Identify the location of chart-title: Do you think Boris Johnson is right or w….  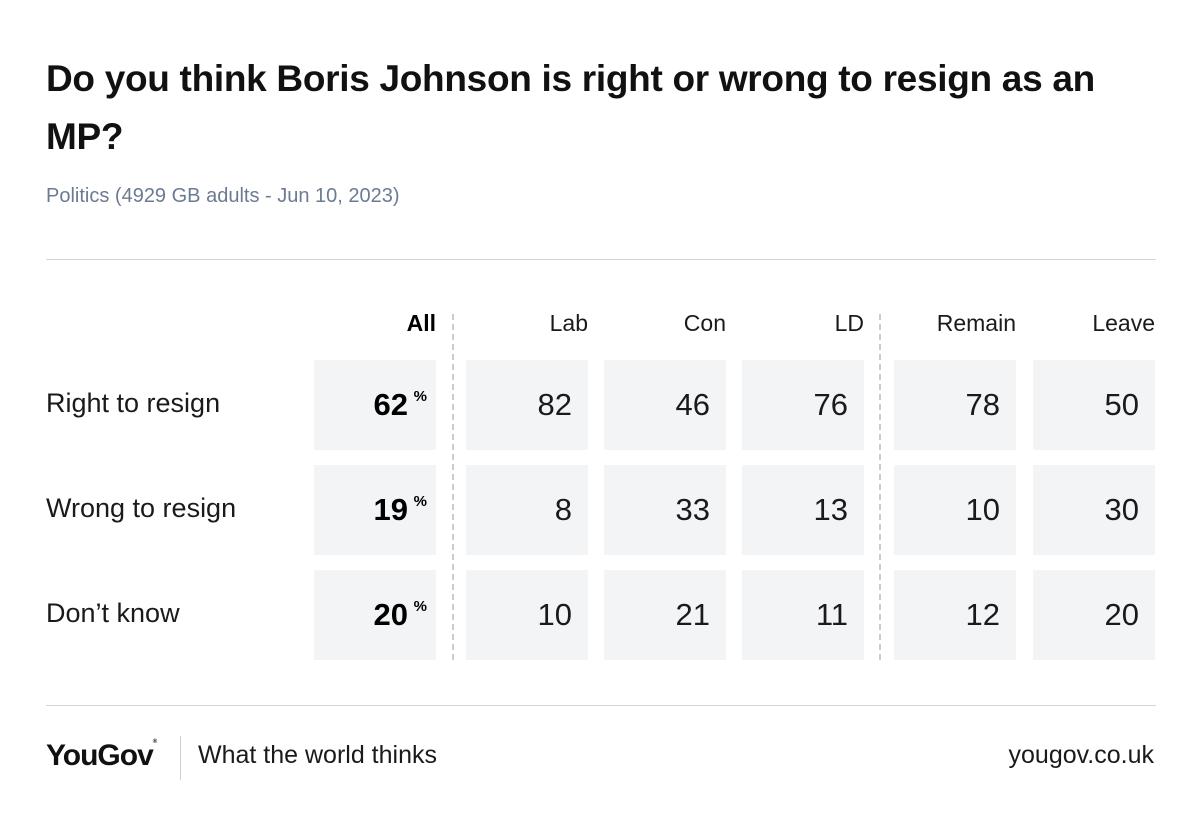
(570, 107).